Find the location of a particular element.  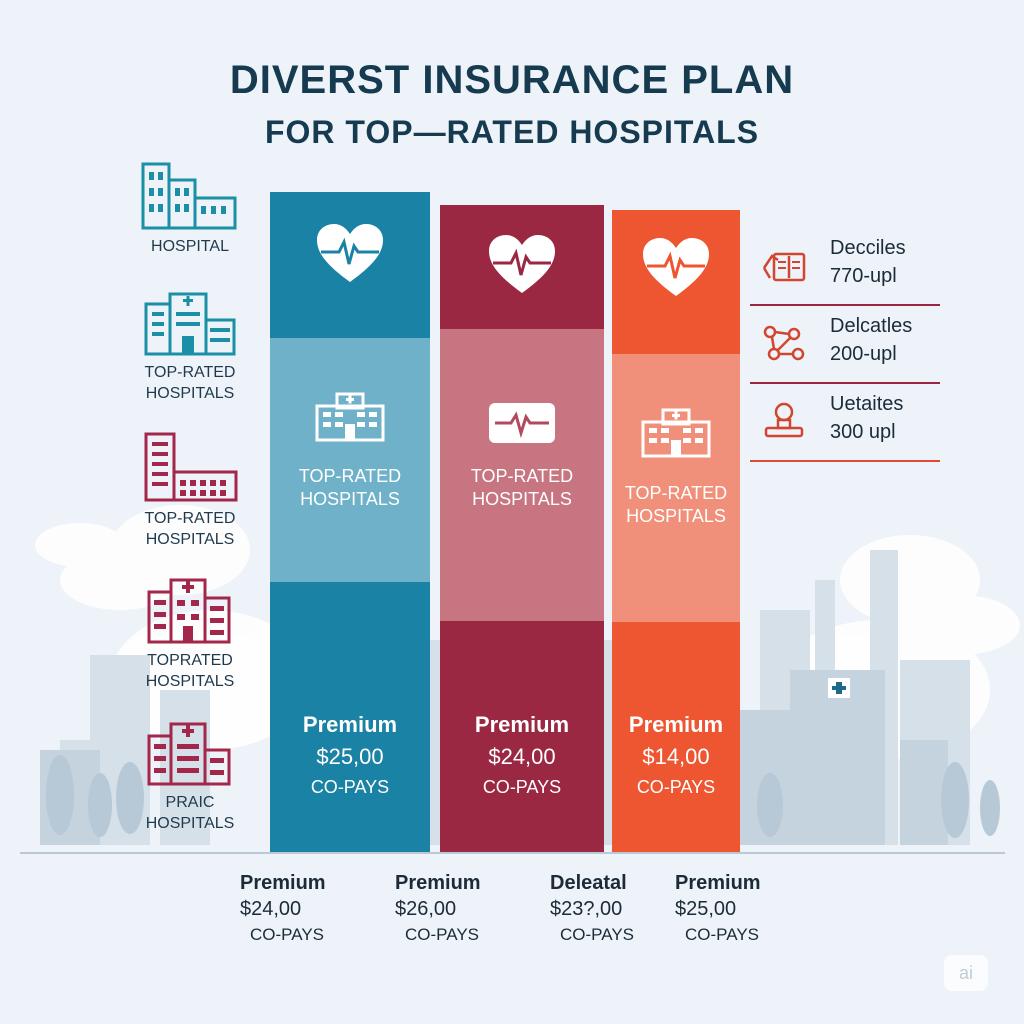

left-item-label: TOPRATED HOSPITALS is located at coordinates (190, 671).